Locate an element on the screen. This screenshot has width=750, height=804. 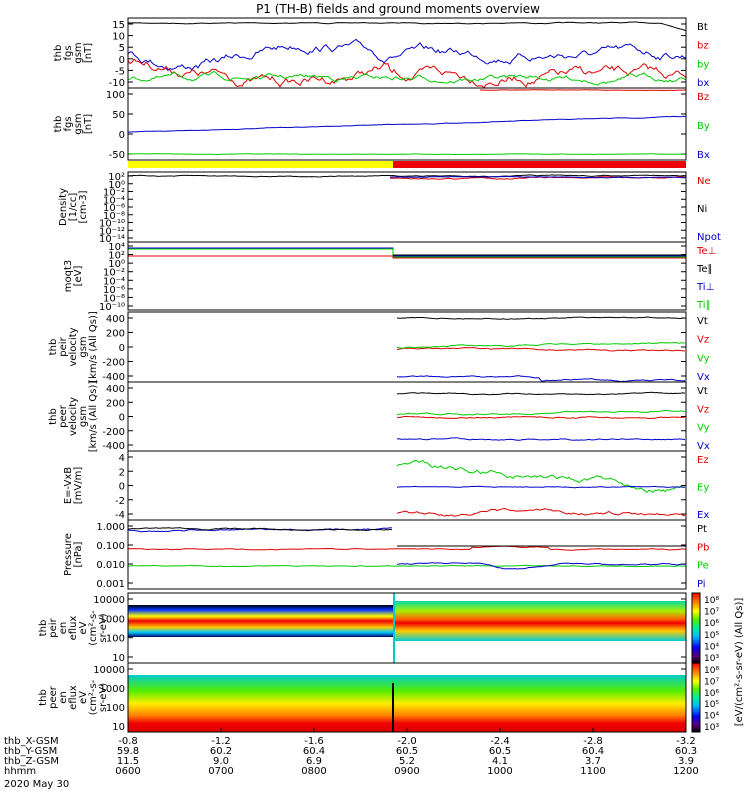
y-tick-label: 10⁻¹² is located at coordinates (112, 231).